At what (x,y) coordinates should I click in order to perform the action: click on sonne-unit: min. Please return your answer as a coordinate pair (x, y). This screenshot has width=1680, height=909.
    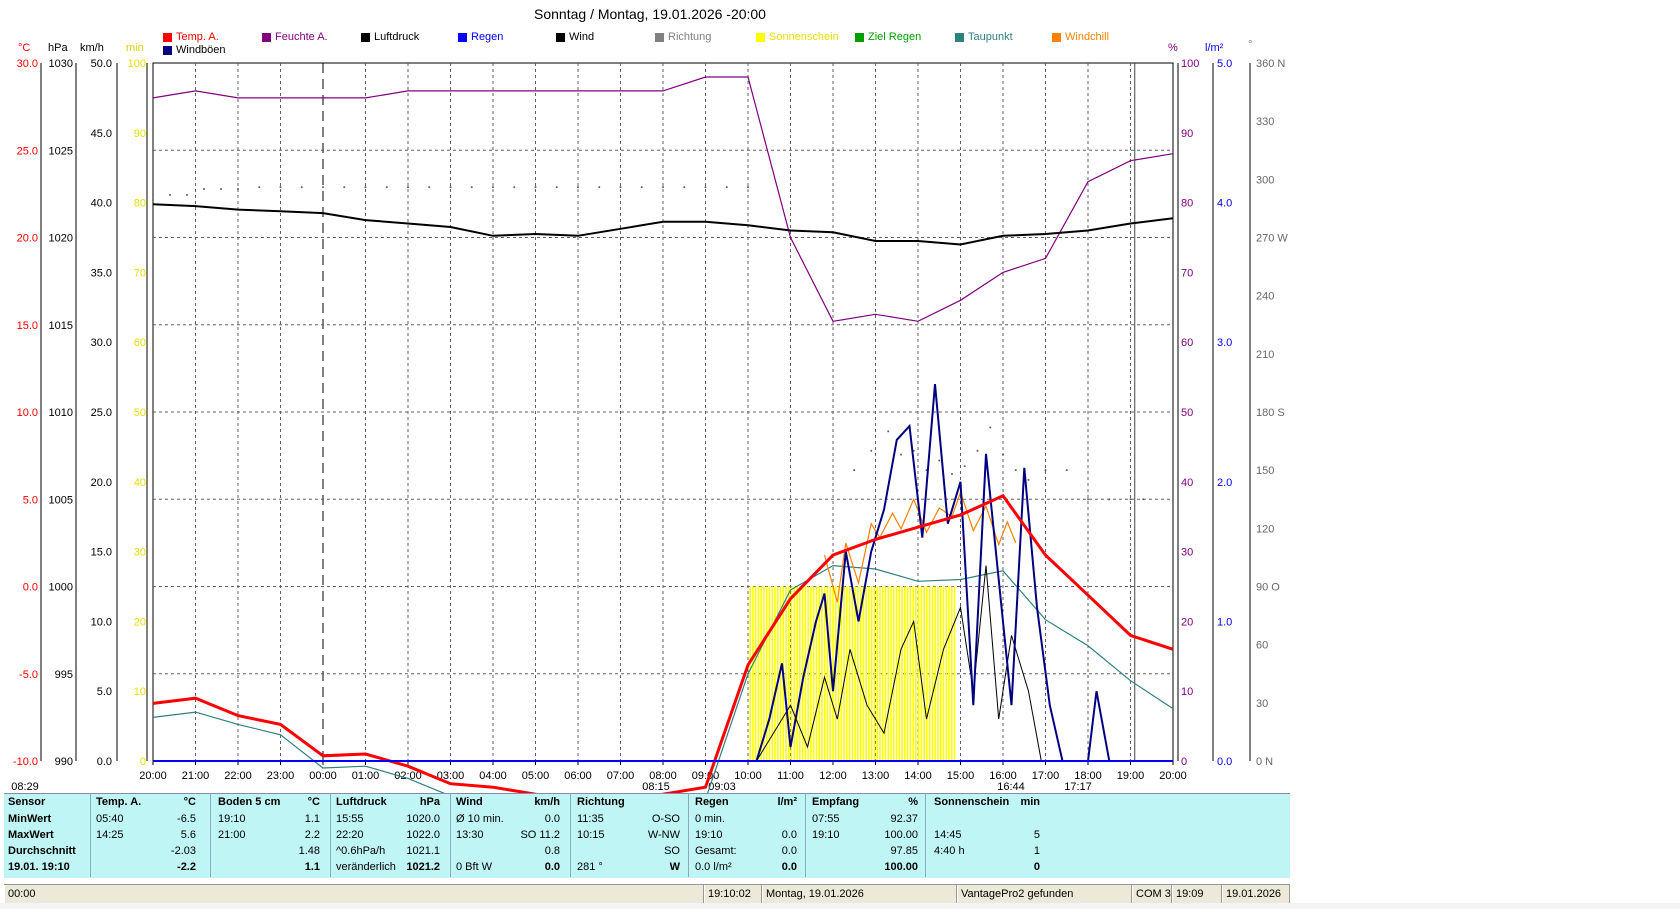
    Looking at the image, I should click on (1030, 802).